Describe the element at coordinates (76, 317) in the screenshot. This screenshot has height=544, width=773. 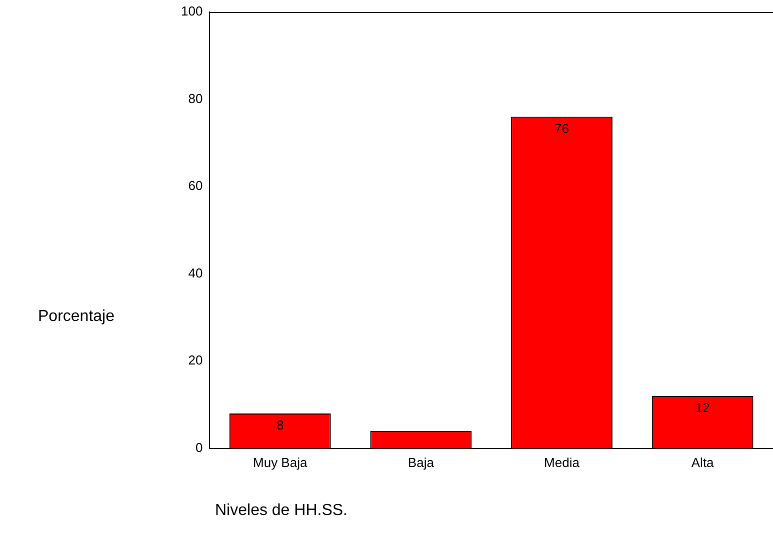
I see `y-axis-title: Porcentaje` at that location.